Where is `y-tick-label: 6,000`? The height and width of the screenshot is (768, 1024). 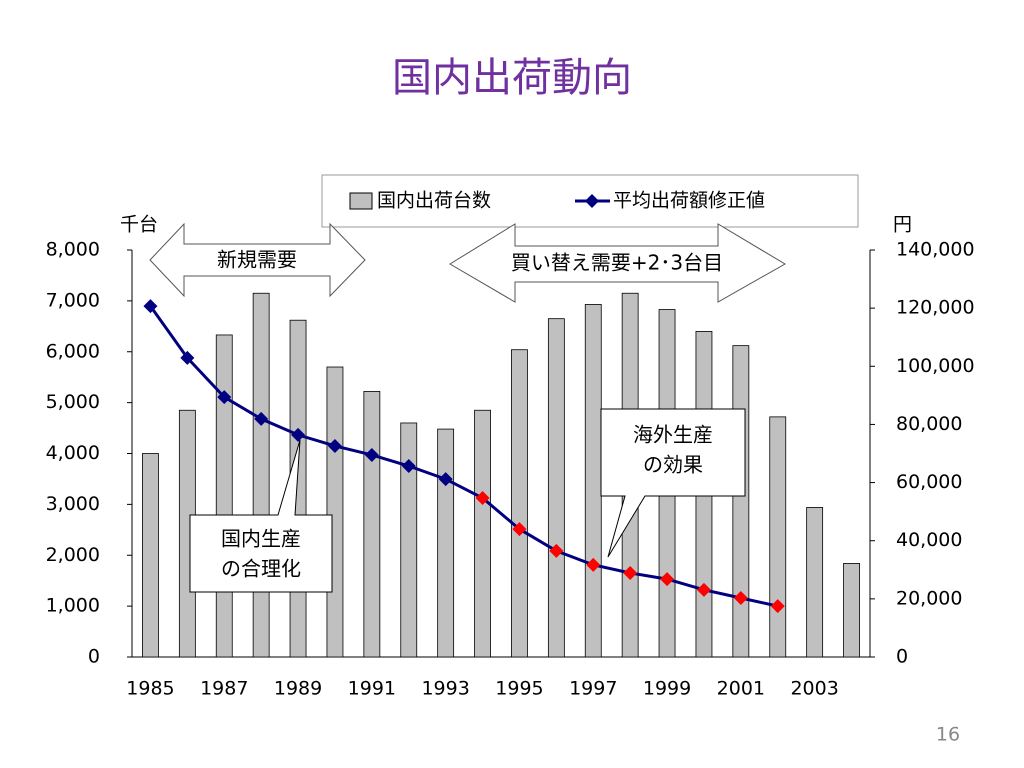
y-tick-label: 6,000 is located at coordinates (73, 351).